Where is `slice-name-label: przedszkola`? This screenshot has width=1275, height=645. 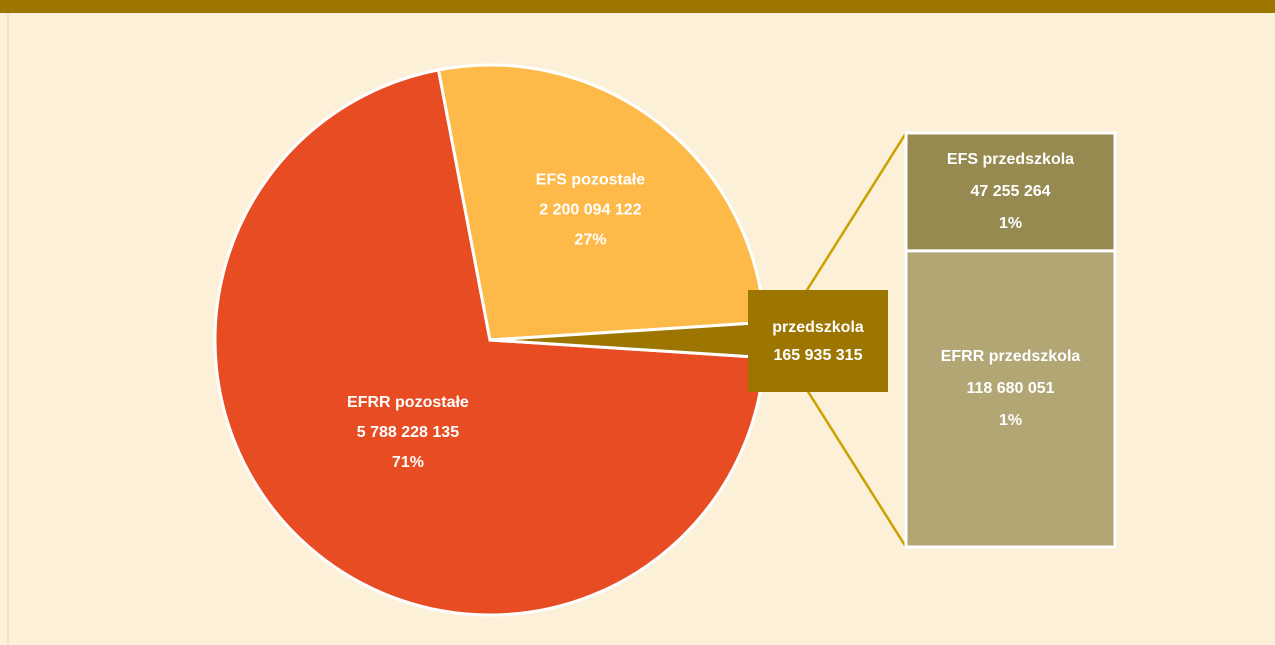
slice-name-label: przedszkola is located at coordinates (818, 327).